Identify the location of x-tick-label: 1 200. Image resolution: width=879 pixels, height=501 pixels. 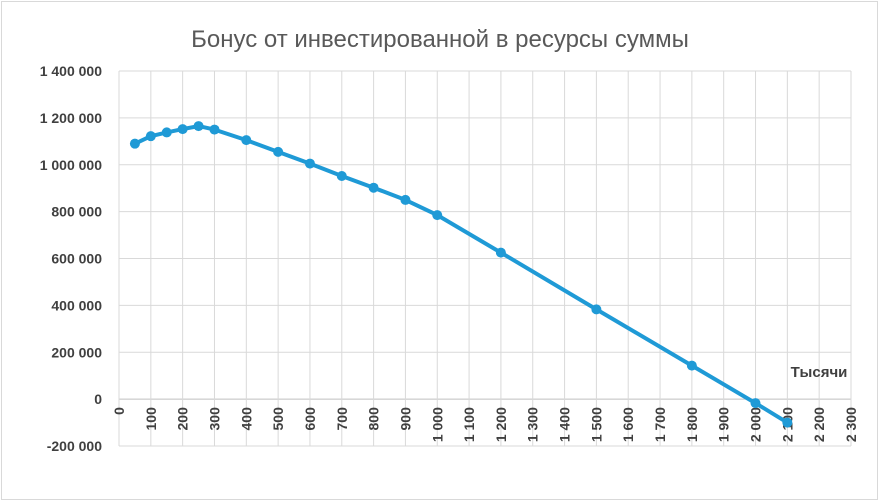
(501, 424).